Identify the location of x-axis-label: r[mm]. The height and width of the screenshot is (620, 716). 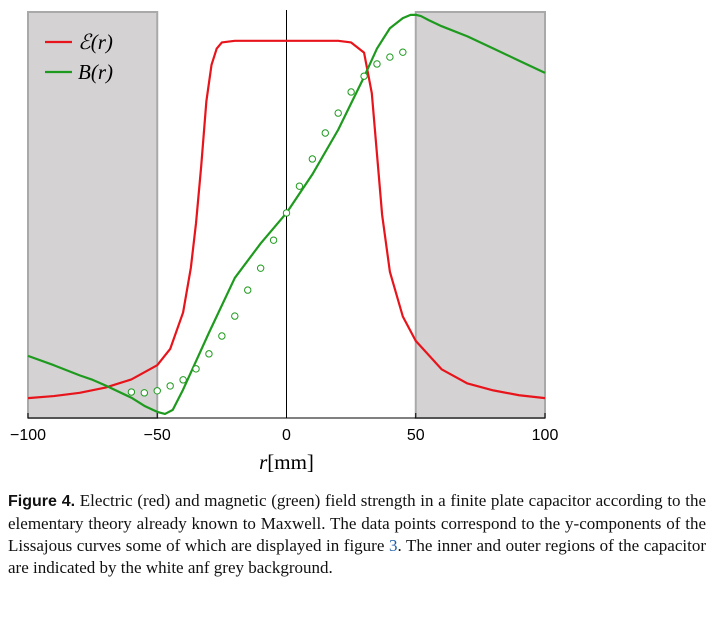
(286, 462).